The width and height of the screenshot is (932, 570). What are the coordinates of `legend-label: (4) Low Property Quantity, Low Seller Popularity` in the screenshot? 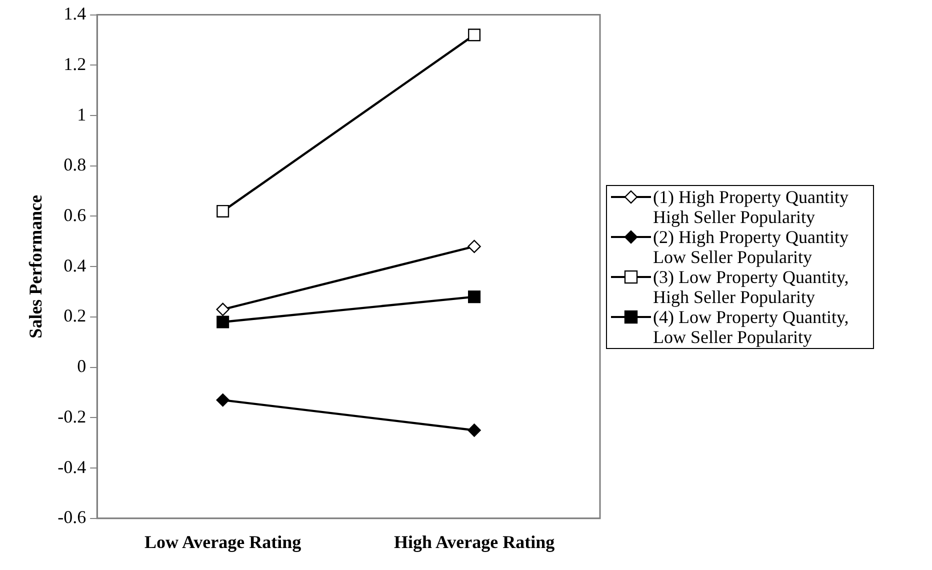 It's located at (751, 326).